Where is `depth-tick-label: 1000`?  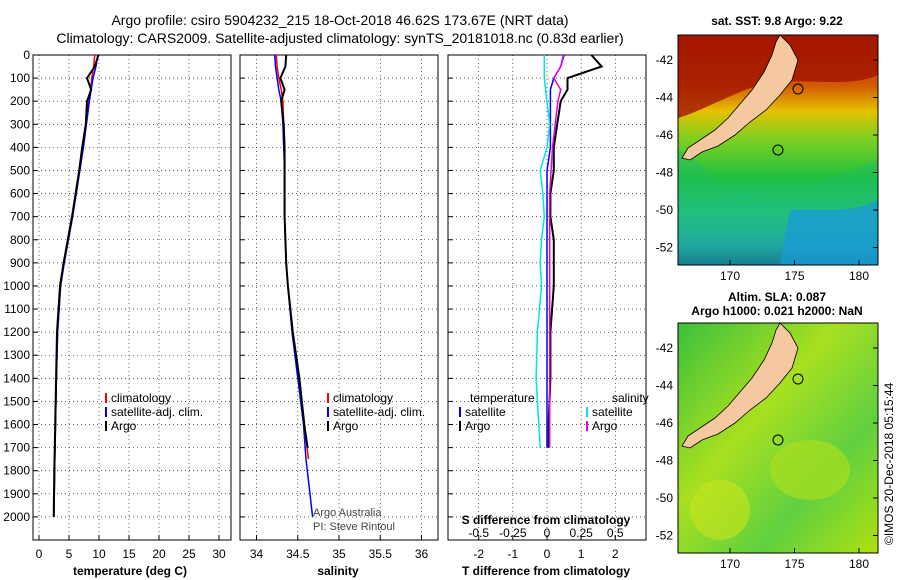
depth-tick-label: 1000 is located at coordinates (16, 286).